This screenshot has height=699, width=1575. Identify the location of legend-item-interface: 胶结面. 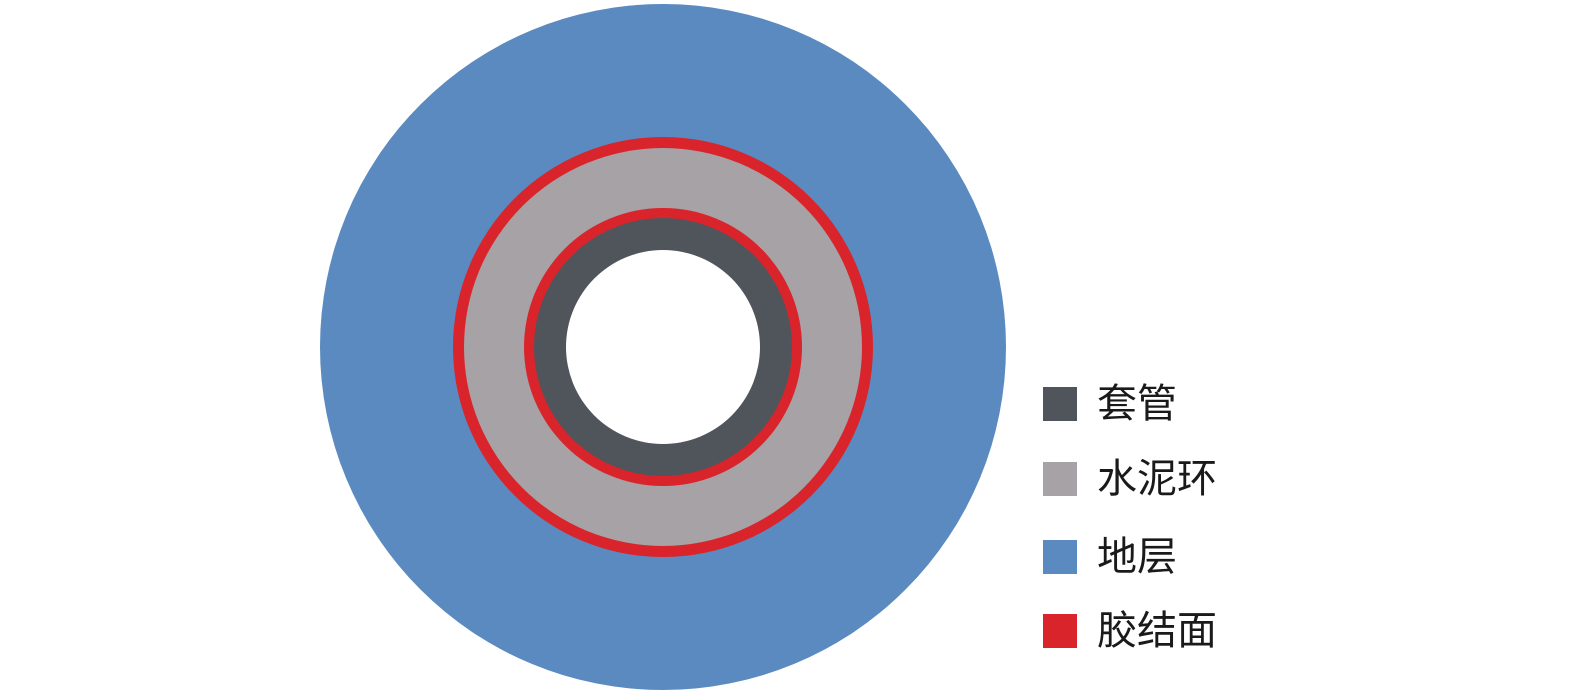
(1130, 631).